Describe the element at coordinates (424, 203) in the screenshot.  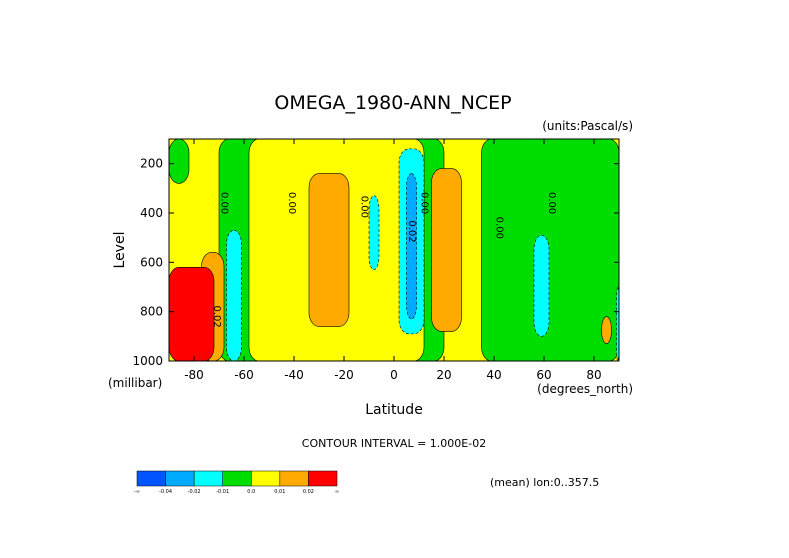
I see `contour-label-3: 0.00` at that location.